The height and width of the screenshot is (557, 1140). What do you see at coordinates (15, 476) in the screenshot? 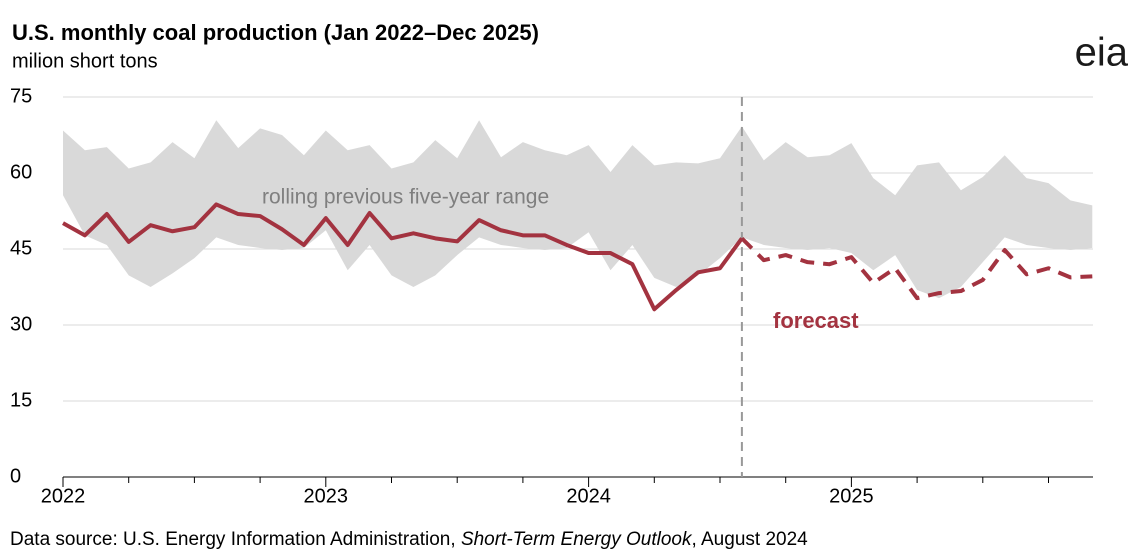
I see `y-tick-label: 0` at bounding box center [15, 476].